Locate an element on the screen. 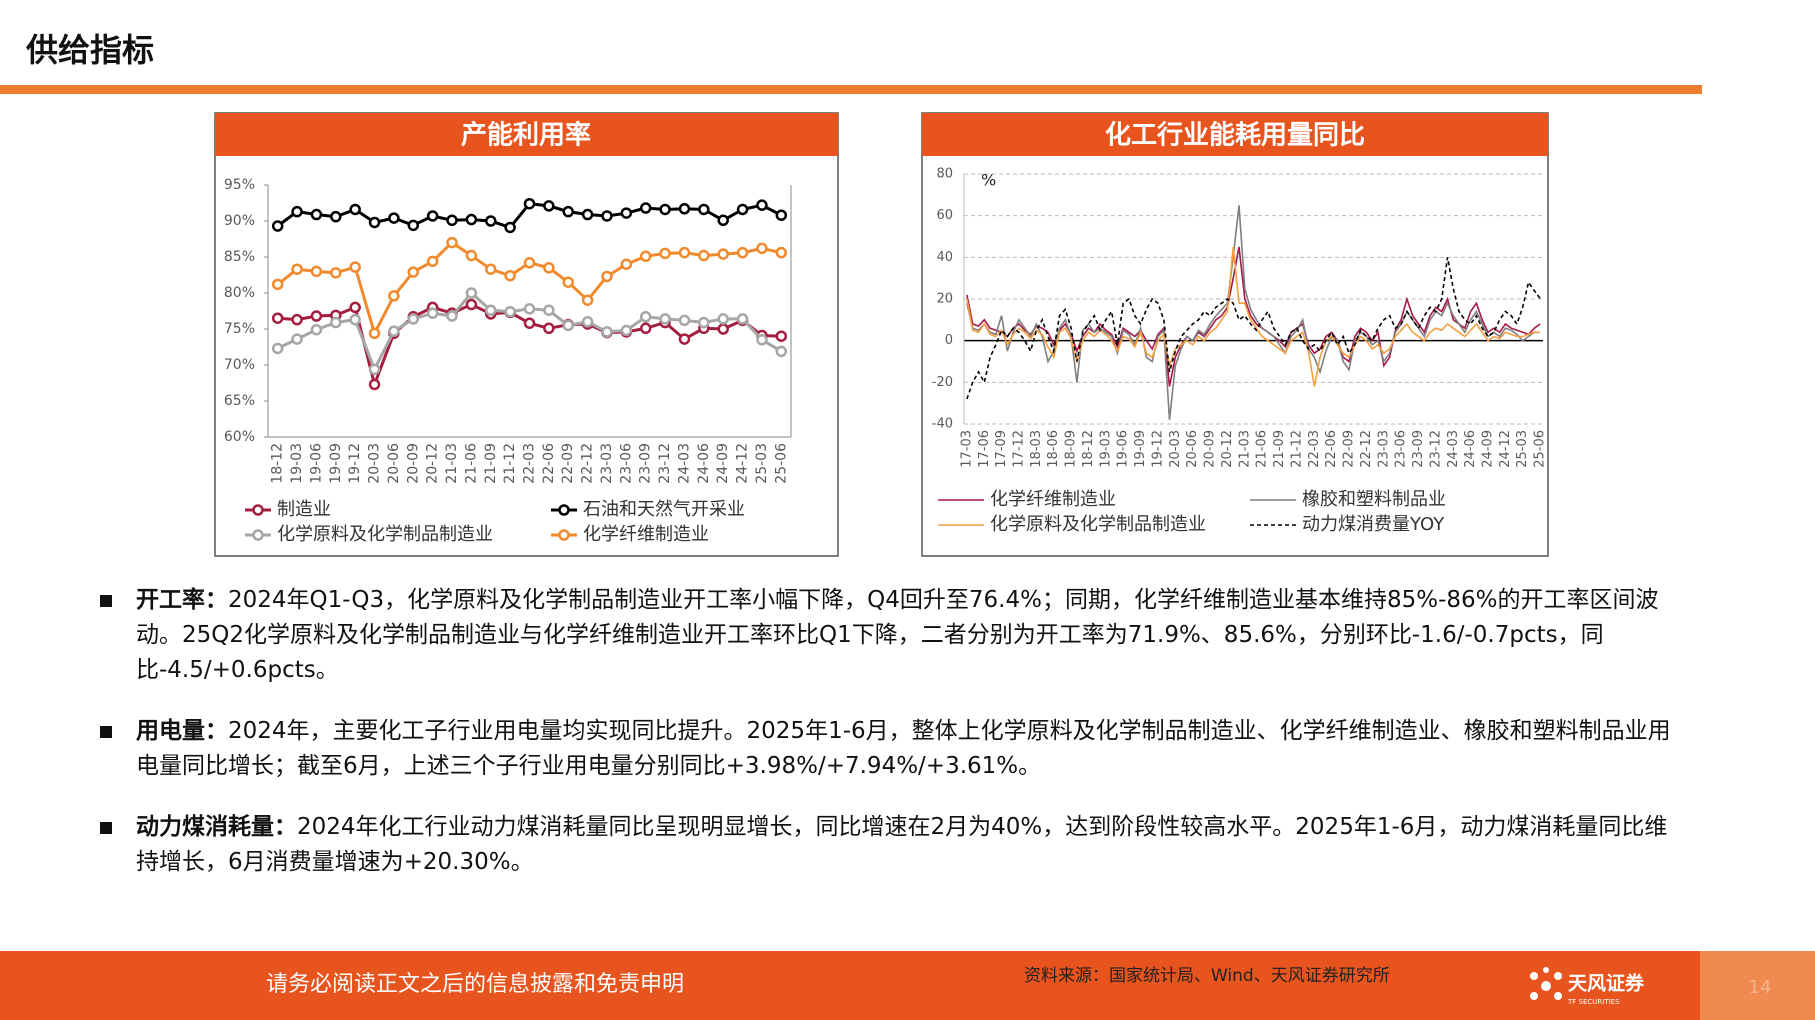 The image size is (1815, 1020). x-tick-label: 22-03 is located at coordinates (530, 463).